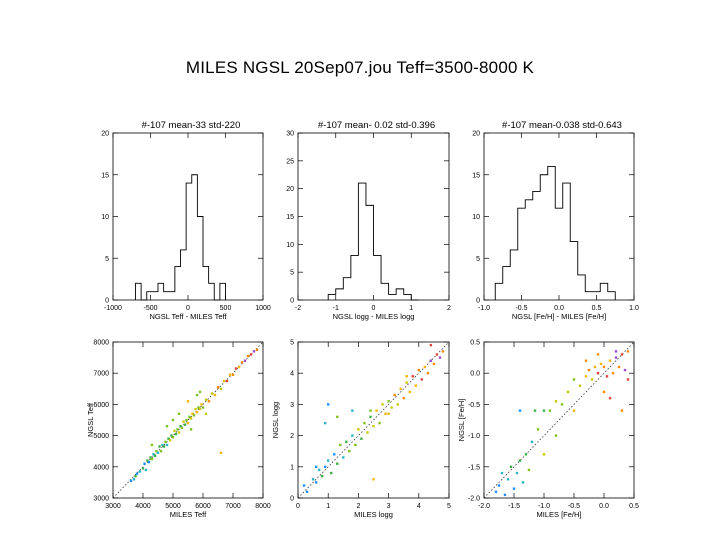  What do you see at coordinates (360, 67) in the screenshot?
I see `figure-title: MILES NGSL 20Sep07.jou Teff=3500-8000 K` at bounding box center [360, 67].